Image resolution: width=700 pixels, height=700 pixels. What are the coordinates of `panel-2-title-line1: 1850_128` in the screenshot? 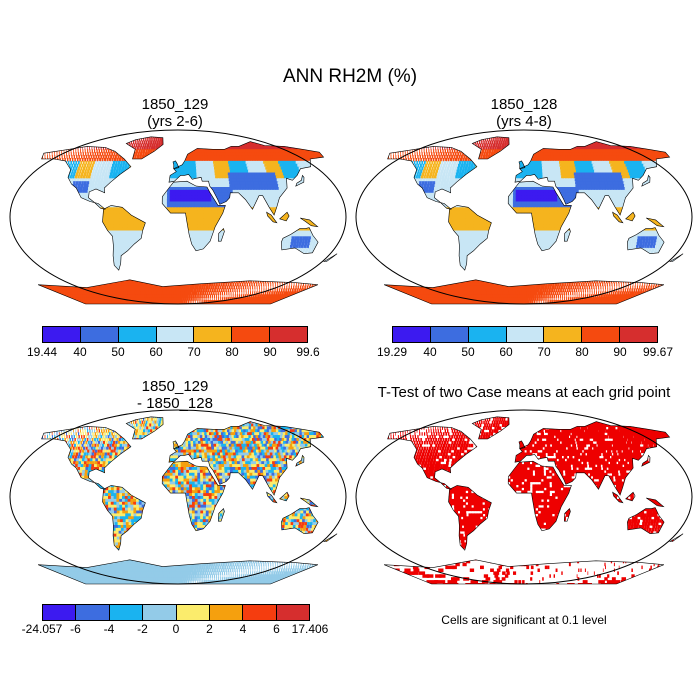 It's located at (524, 104).